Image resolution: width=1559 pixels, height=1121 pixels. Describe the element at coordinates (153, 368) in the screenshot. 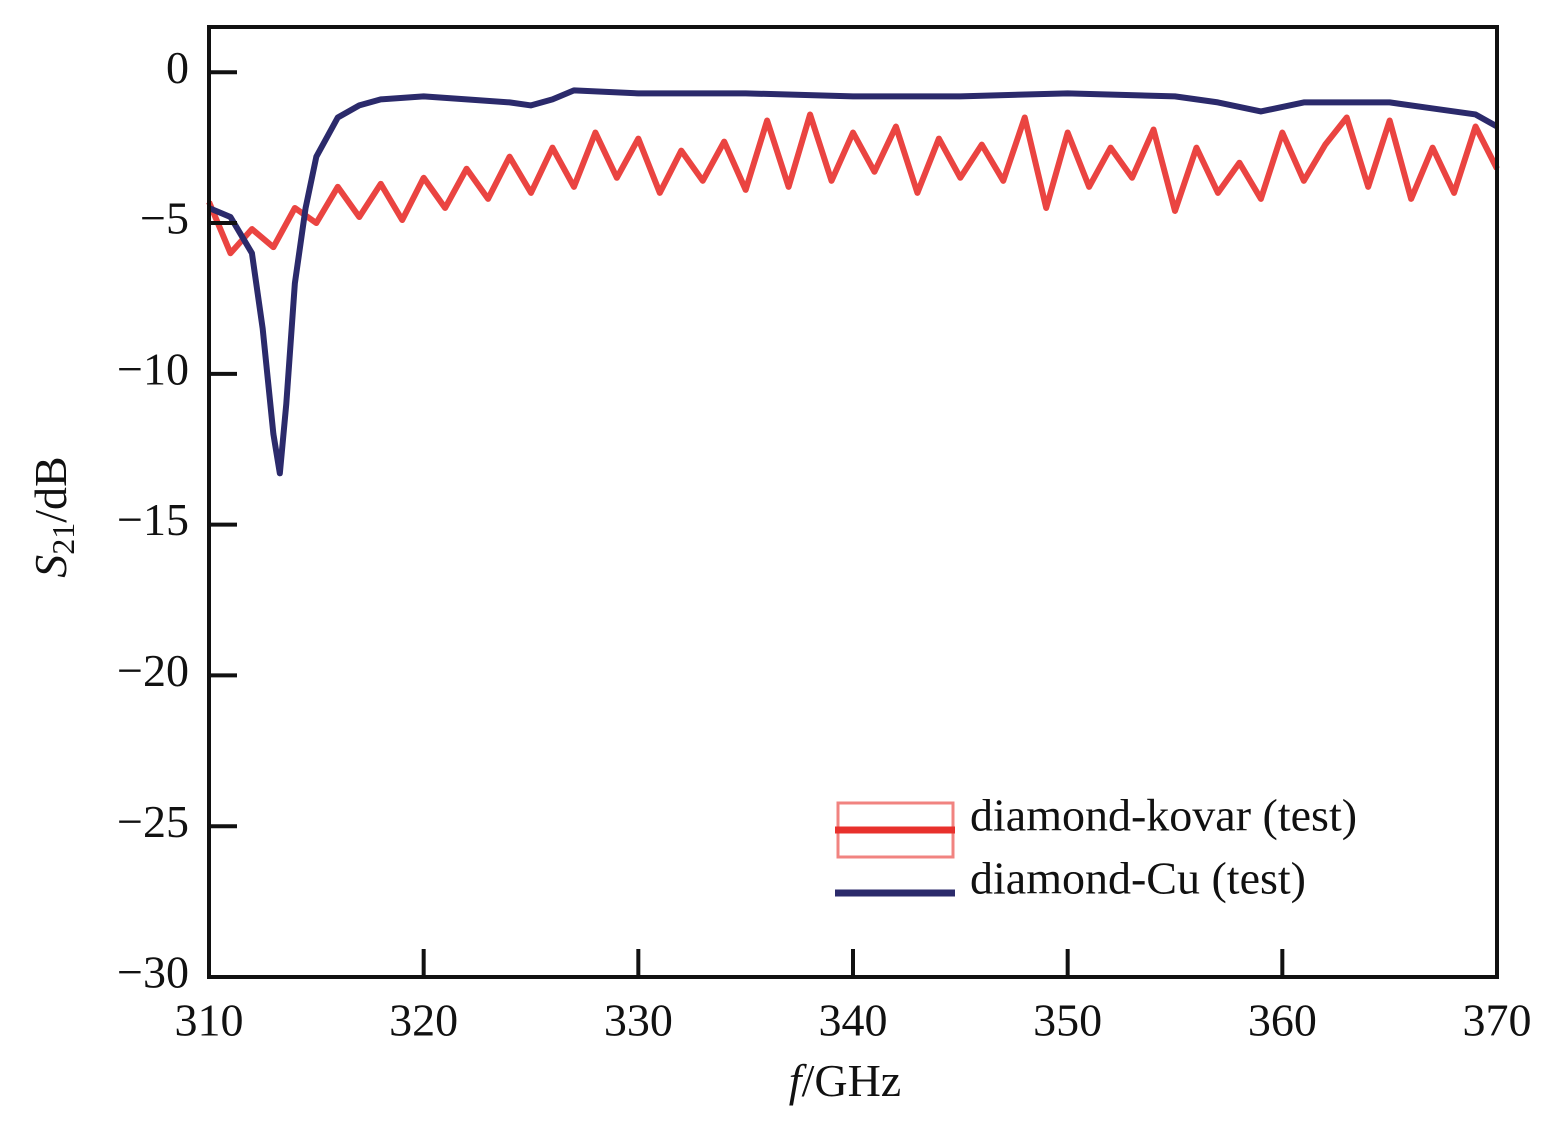

I see `y-tick-label: −10` at that location.